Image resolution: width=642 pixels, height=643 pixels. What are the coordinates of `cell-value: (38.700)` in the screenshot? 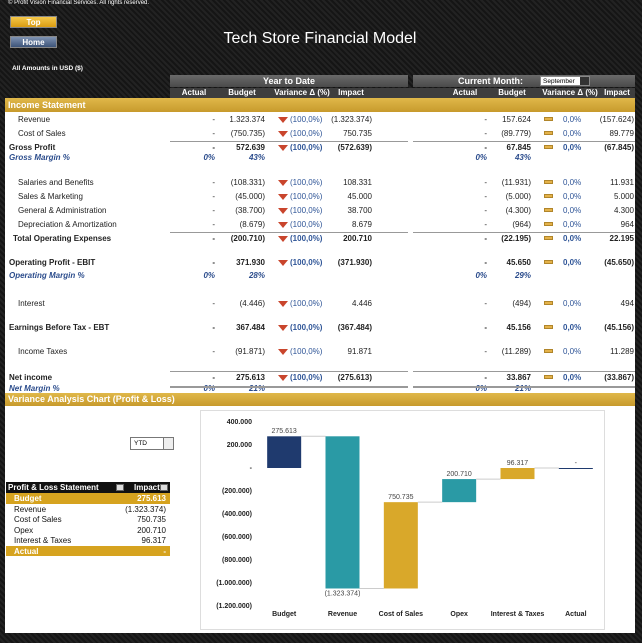 It's located at (250, 210).